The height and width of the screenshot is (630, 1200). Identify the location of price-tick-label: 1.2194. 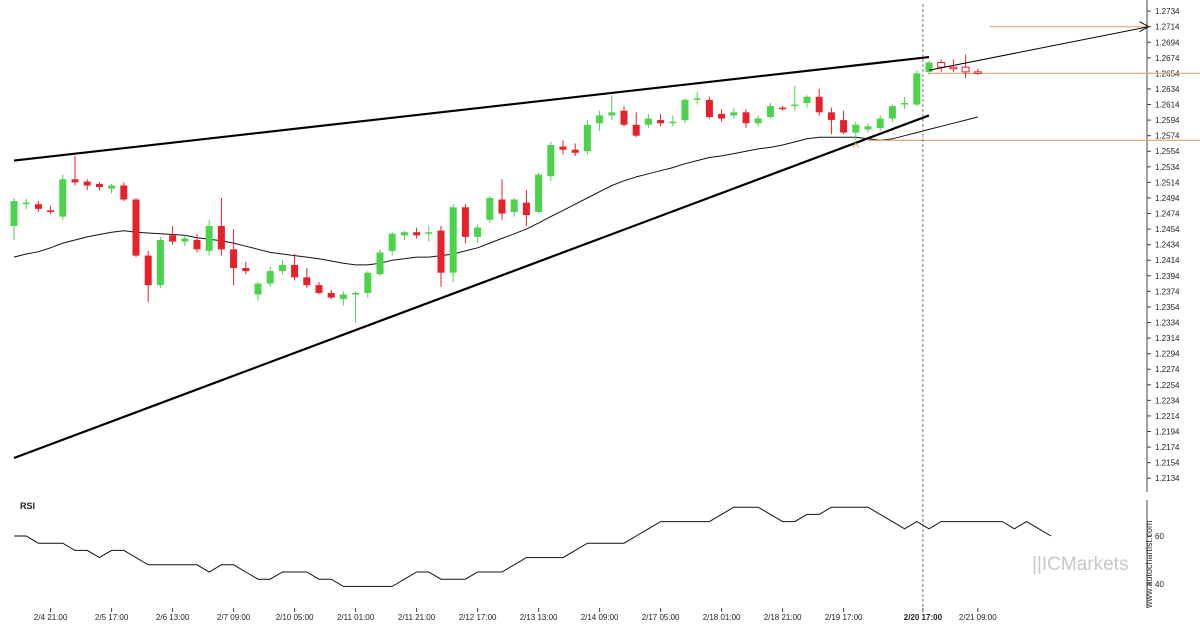
(1167, 432).